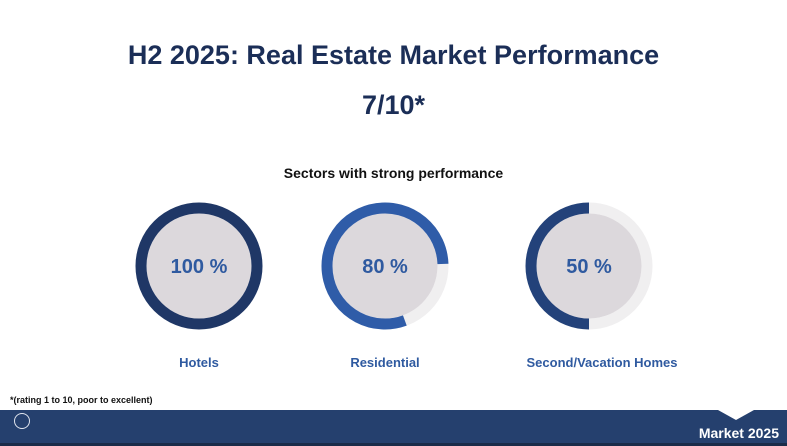 This screenshot has height=446, width=787. What do you see at coordinates (738, 433) in the screenshot?
I see `footer-brand: Market 2025` at bounding box center [738, 433].